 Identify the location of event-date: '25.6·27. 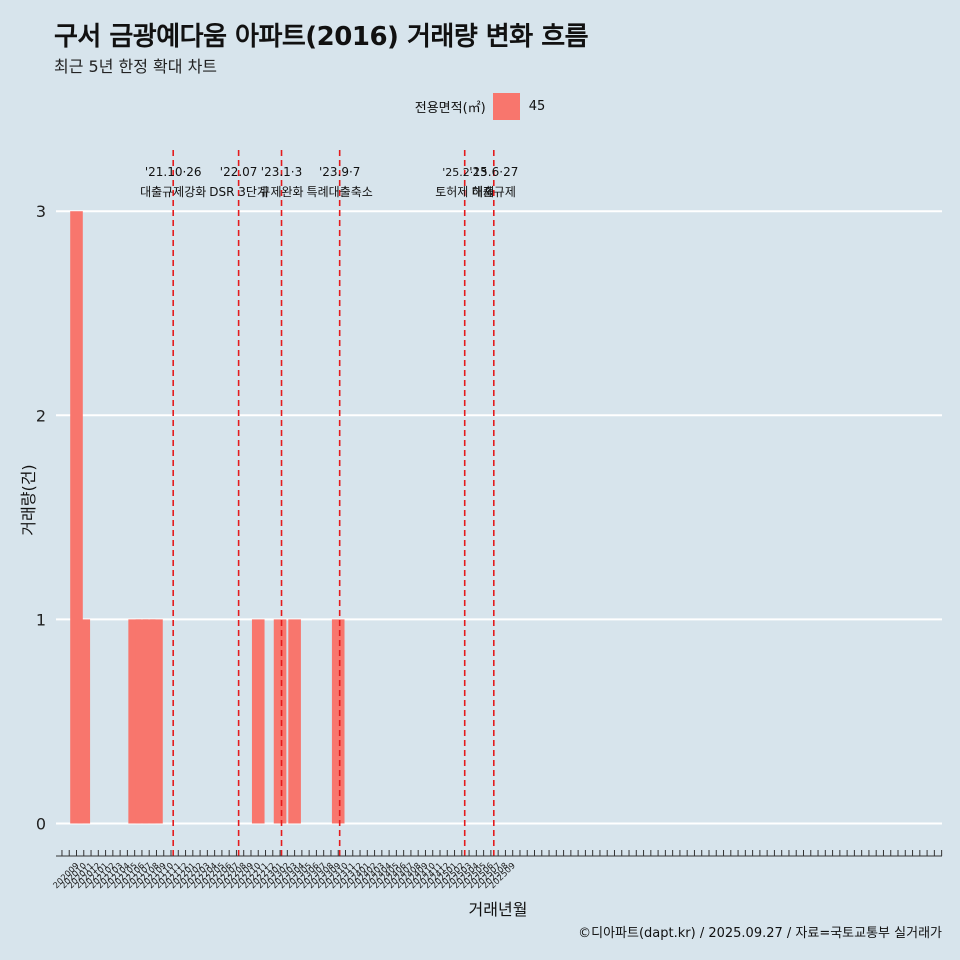
(493, 172).